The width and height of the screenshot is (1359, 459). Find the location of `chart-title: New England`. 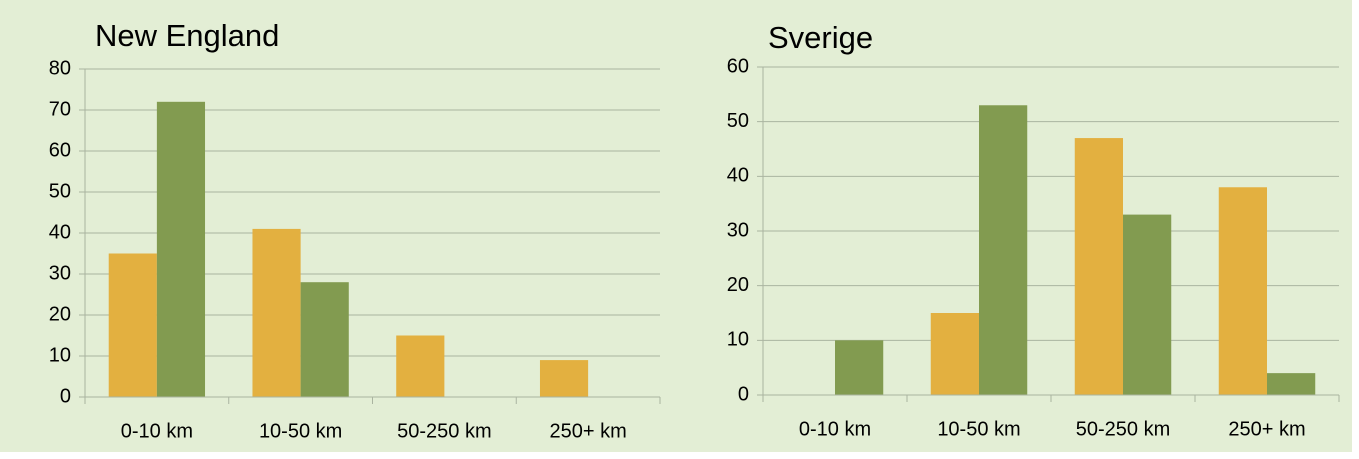

chart-title: New England is located at coordinates (187, 35).